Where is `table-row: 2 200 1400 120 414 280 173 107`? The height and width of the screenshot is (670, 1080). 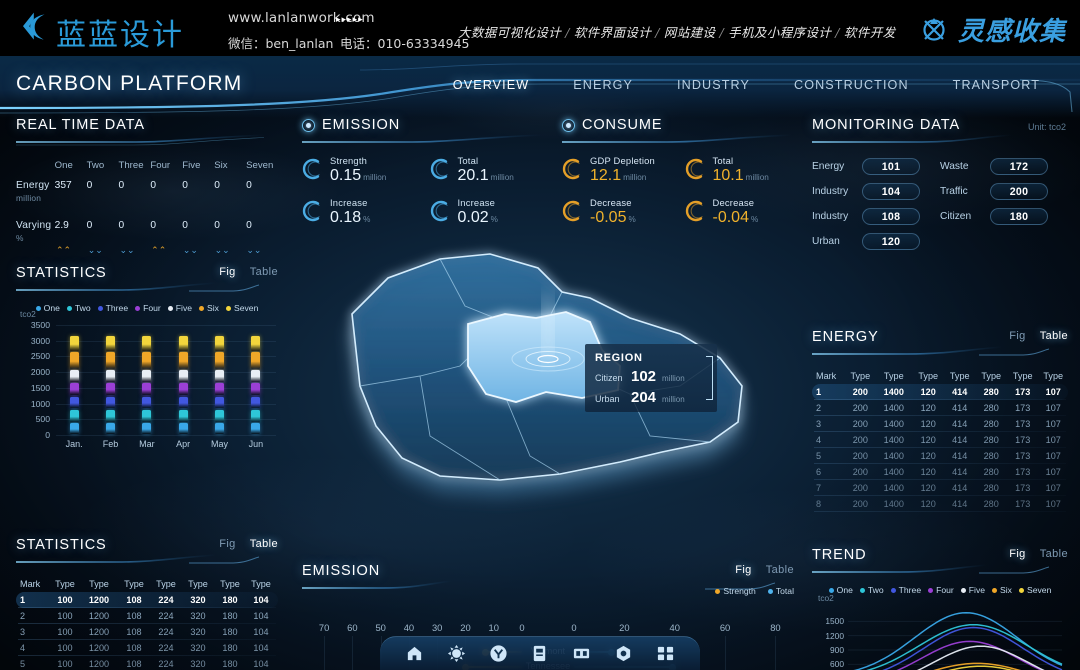 table-row: 2 200 1400 120 414 280 173 107 is located at coordinates (940, 408).